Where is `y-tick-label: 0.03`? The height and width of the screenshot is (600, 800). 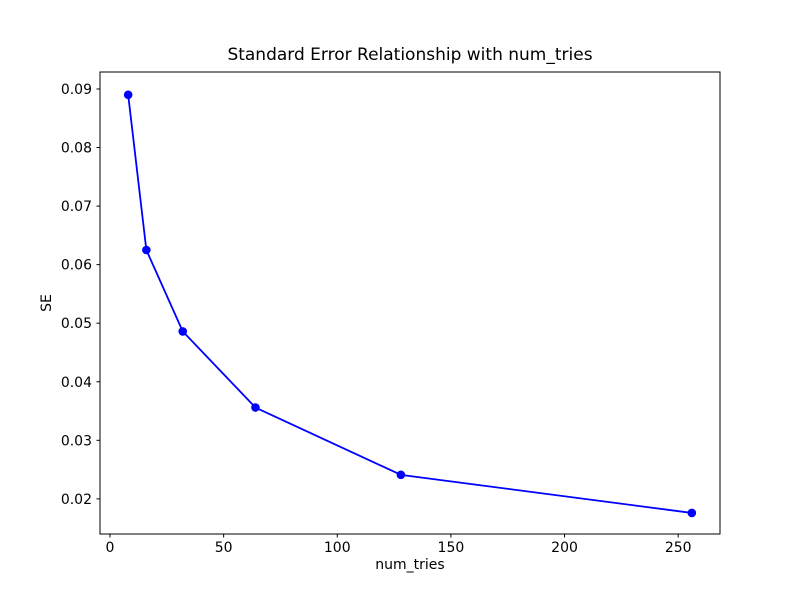
y-tick-label: 0.03 is located at coordinates (76, 441).